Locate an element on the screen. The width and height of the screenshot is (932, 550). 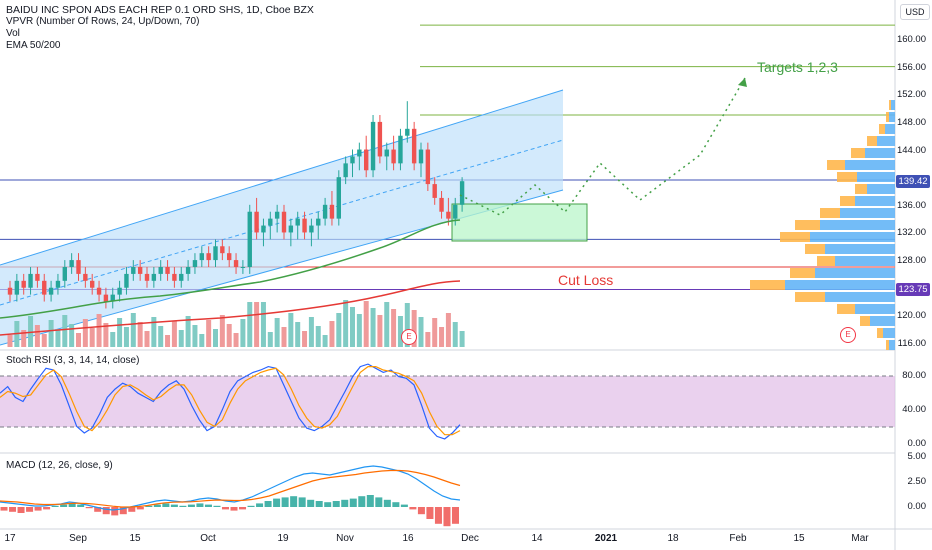
stoch-d-line is located at coordinates (230, 401).